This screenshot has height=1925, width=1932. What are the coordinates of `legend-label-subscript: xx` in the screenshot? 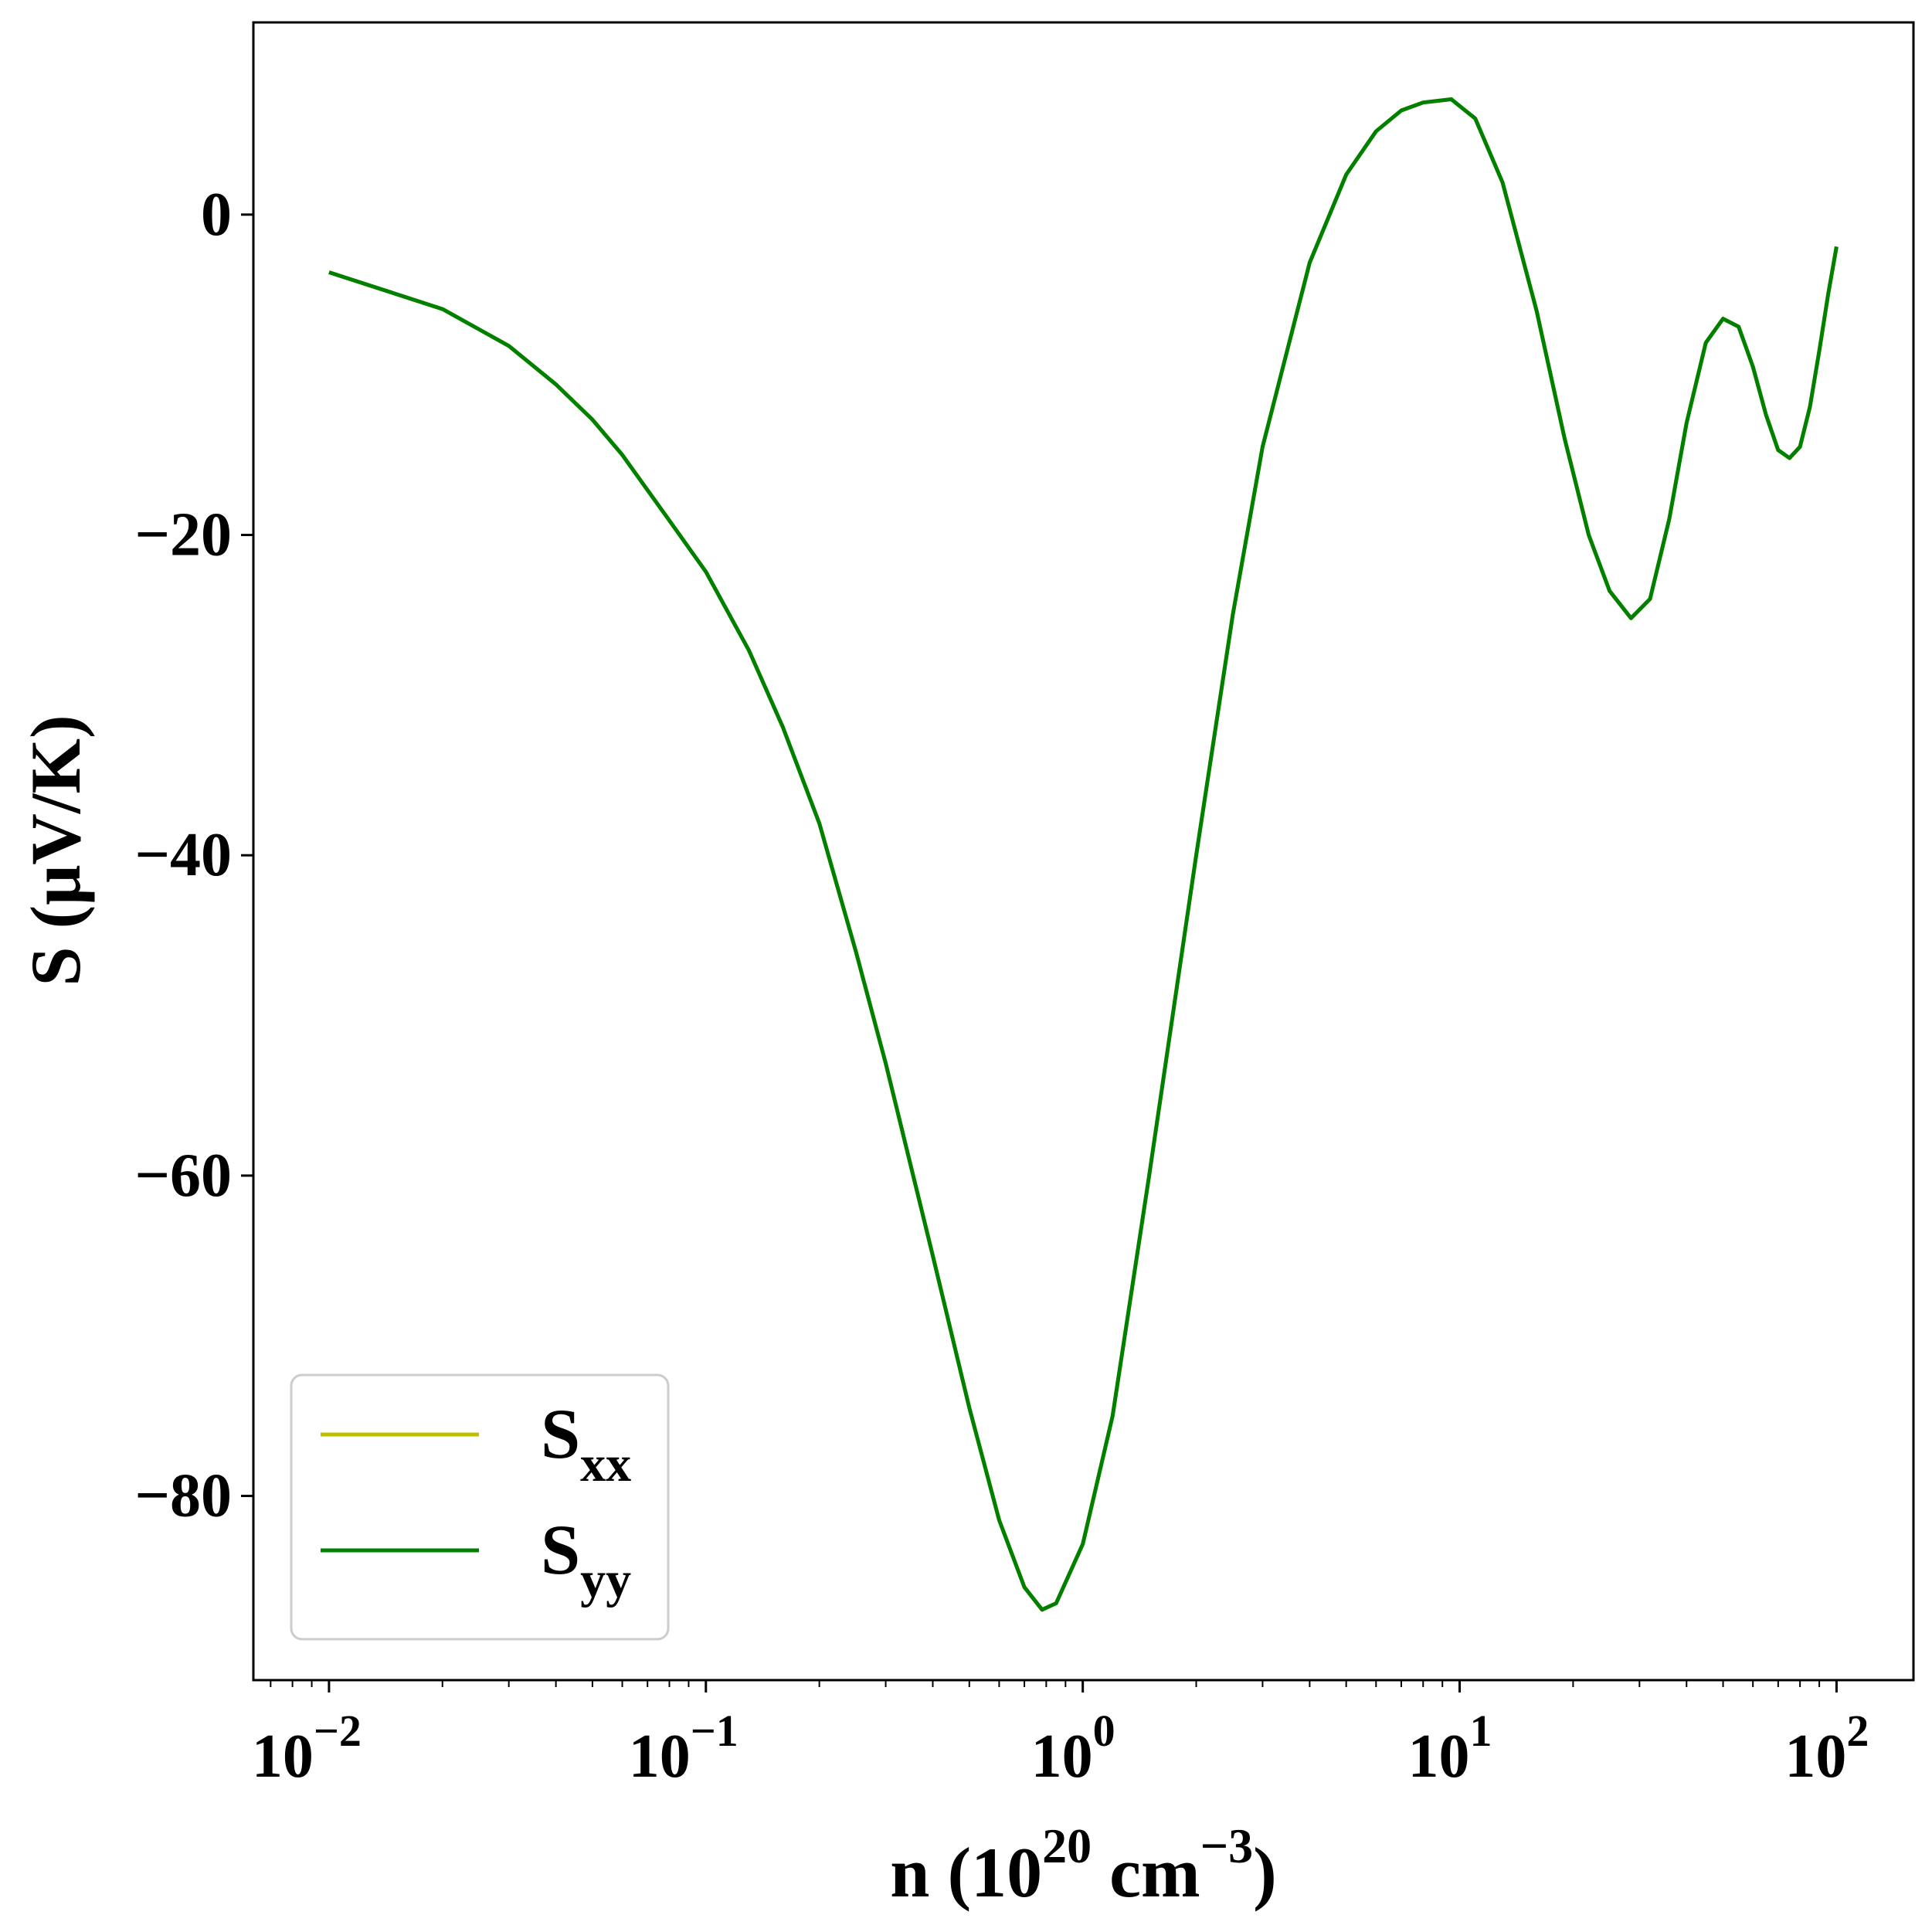 It's located at (606, 1464).